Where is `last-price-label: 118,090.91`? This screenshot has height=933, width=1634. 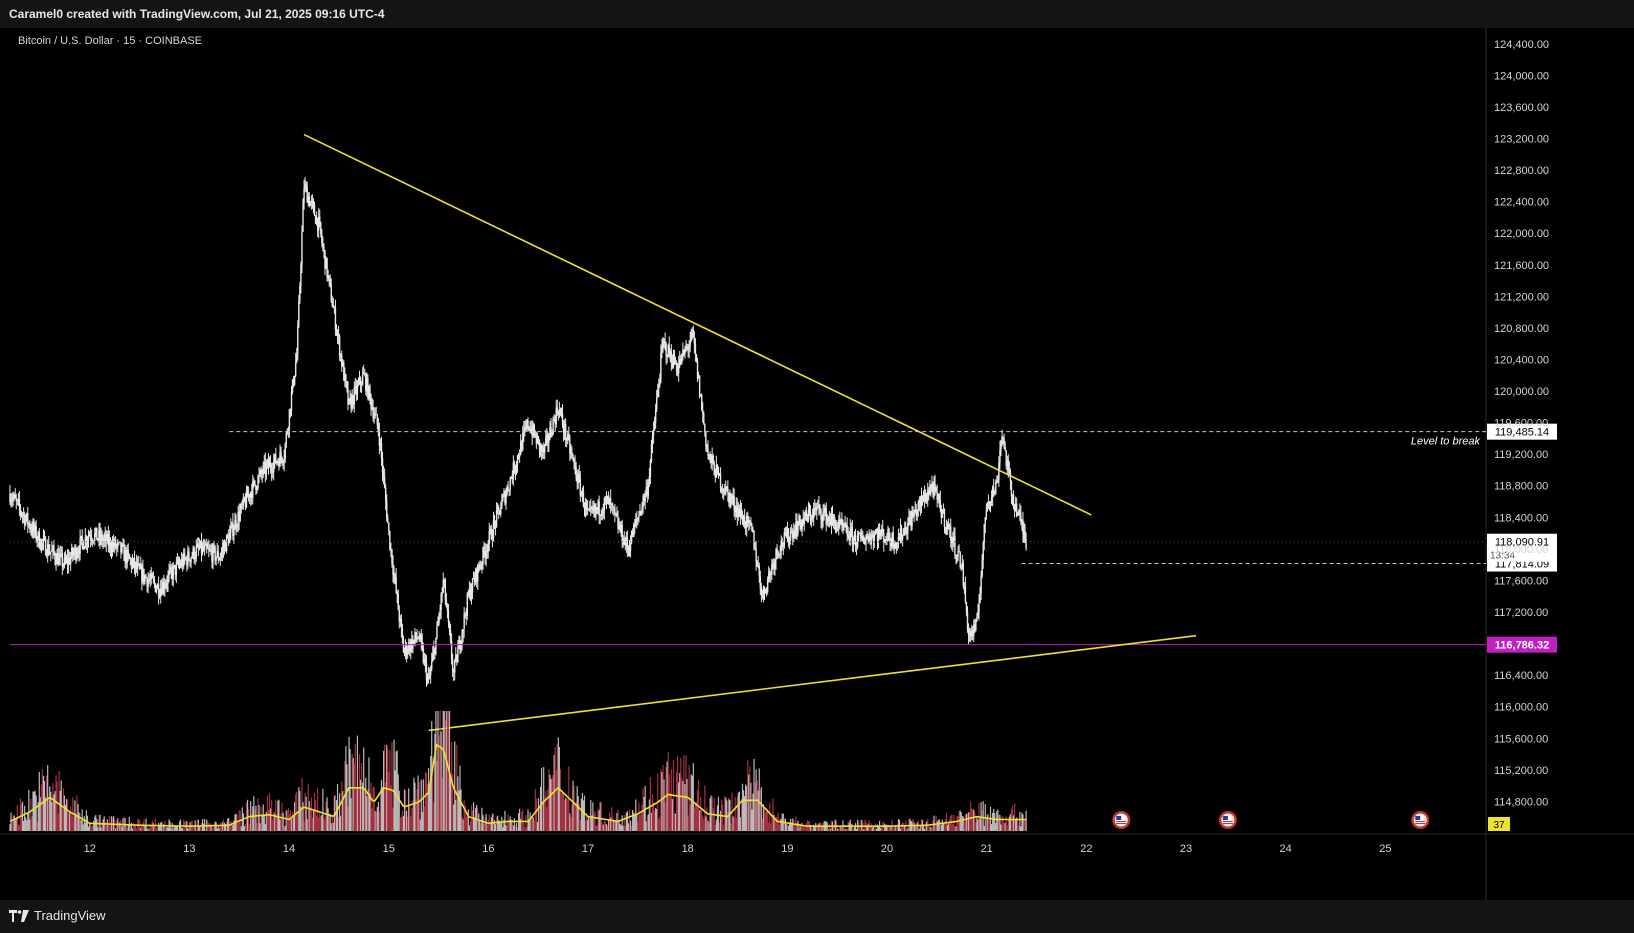
last-price-label: 118,090.91 is located at coordinates (1522, 543).